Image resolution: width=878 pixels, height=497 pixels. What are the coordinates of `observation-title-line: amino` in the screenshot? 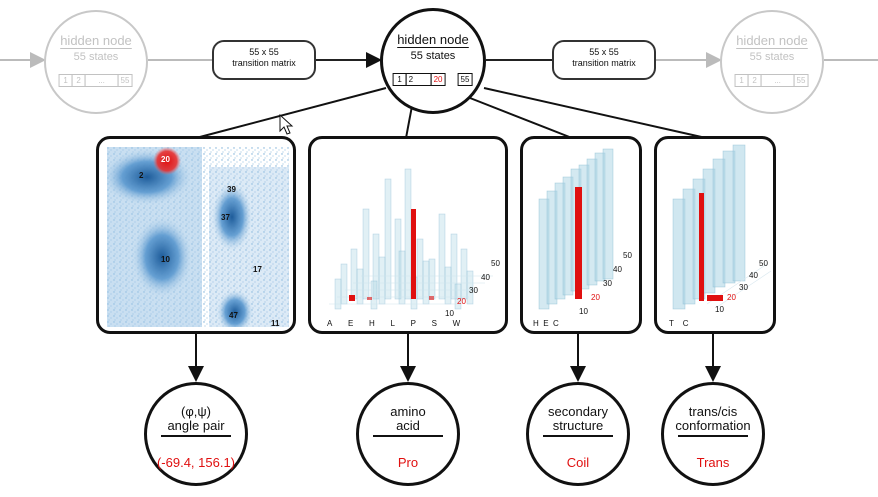 It's located at (408, 411).